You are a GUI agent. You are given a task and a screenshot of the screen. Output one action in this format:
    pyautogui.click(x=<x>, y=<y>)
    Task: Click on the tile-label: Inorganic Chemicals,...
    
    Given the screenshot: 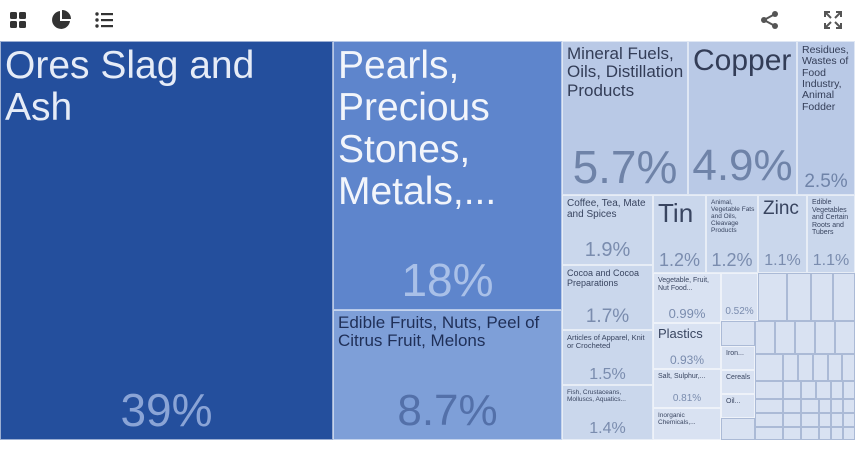 What is the action you would take?
    pyautogui.click(x=677, y=419)
    